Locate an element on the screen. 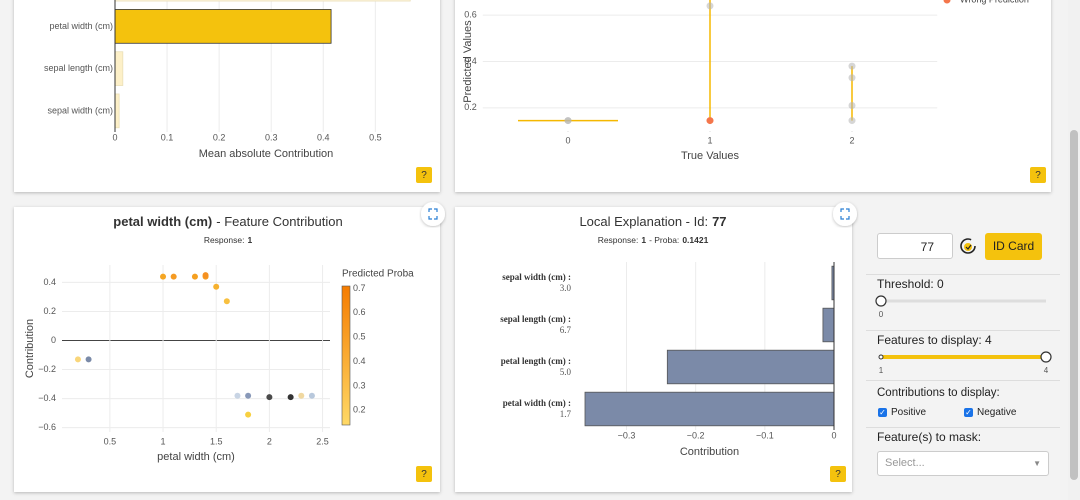 This screenshot has width=1080, height=500. legend-marker is located at coordinates (947, 2).